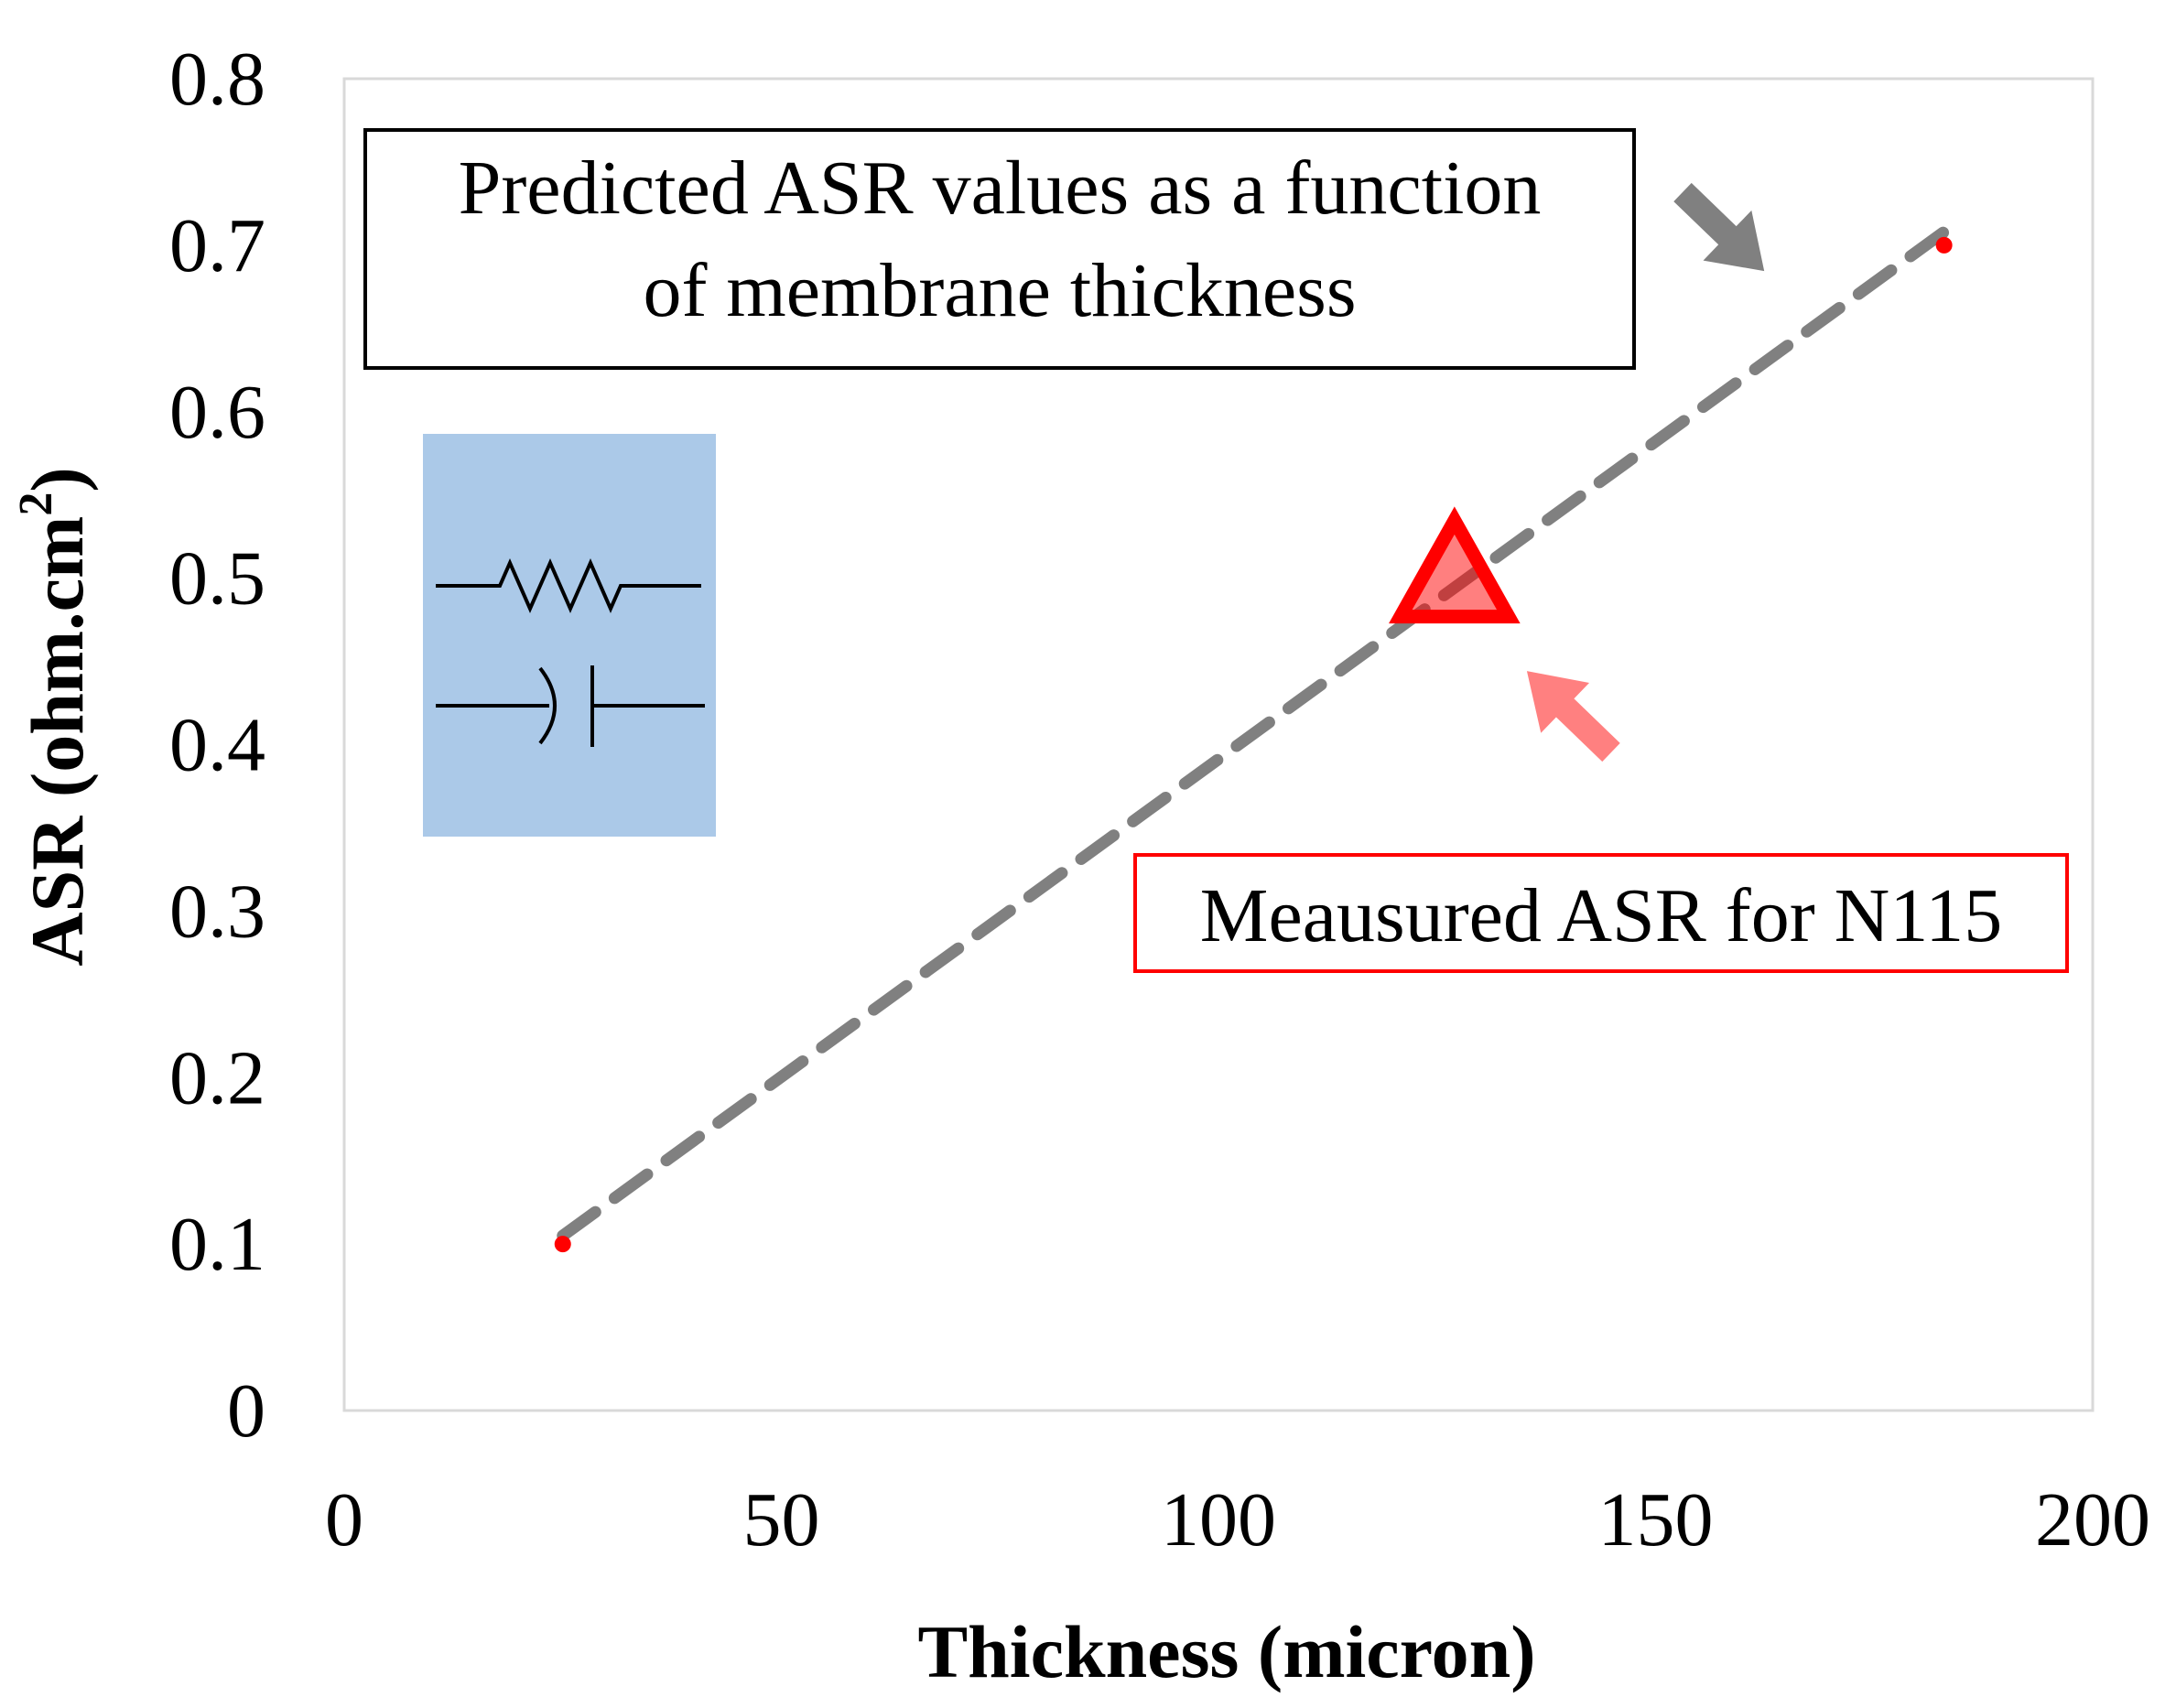 Image resolution: width=2176 pixels, height=1708 pixels. What do you see at coordinates (1218, 1519) in the screenshot?
I see `x-tick-label: 100` at bounding box center [1218, 1519].